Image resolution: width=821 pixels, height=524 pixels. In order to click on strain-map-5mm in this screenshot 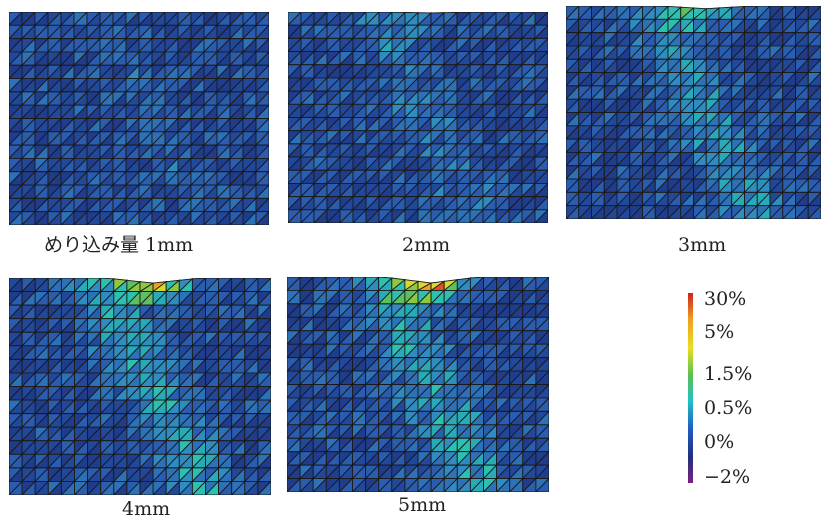, I will do `click(418, 384)`.